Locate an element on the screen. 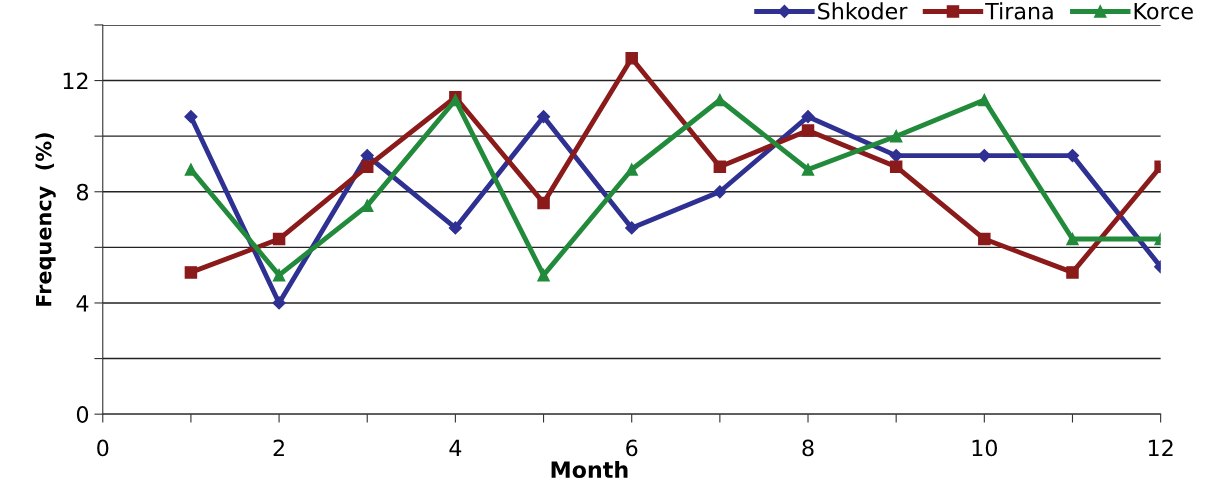 The image size is (1209, 499). x-tick-label: 0 is located at coordinates (103, 448).